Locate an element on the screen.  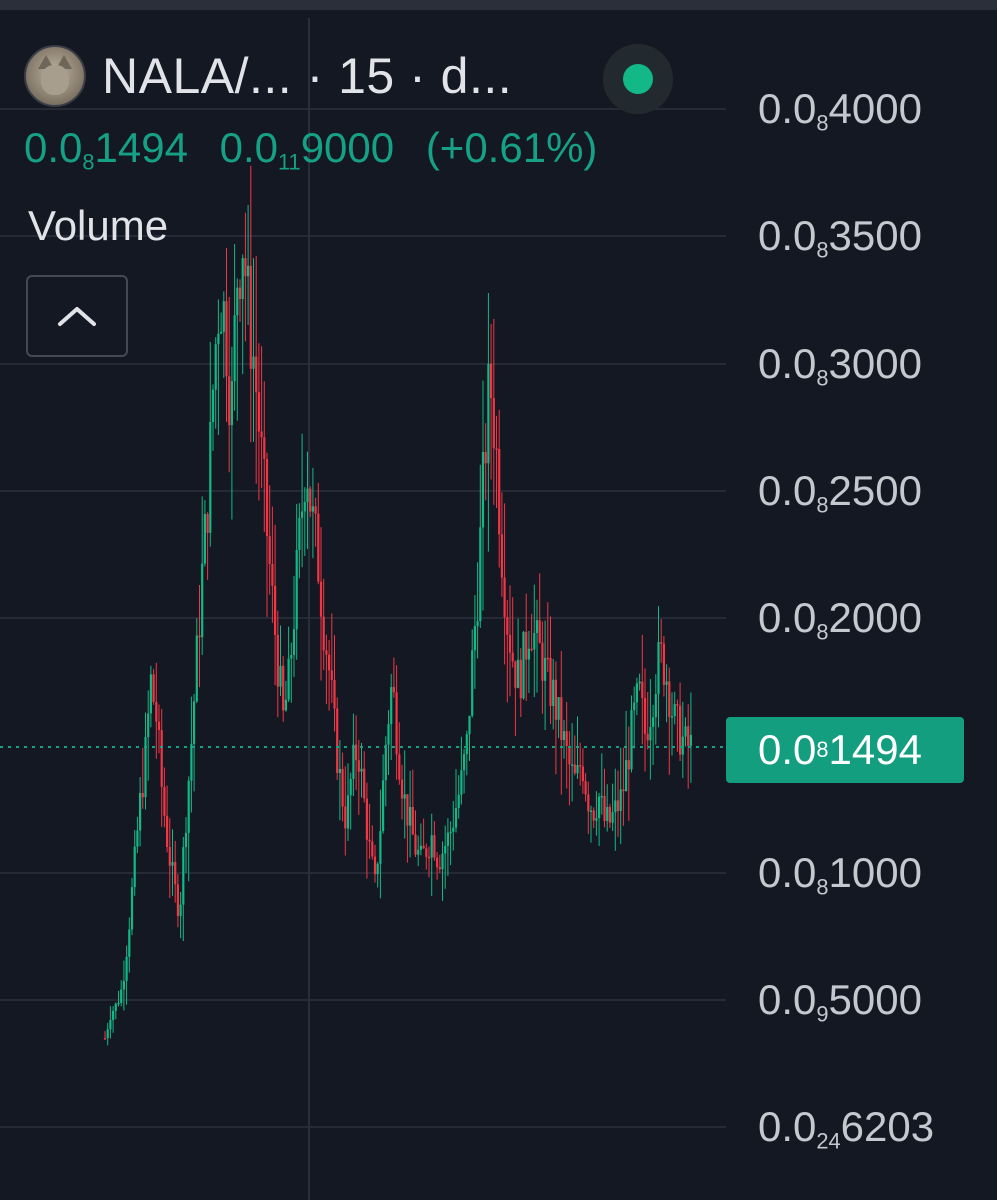
collapse-indicators-button is located at coordinates (77, 316).